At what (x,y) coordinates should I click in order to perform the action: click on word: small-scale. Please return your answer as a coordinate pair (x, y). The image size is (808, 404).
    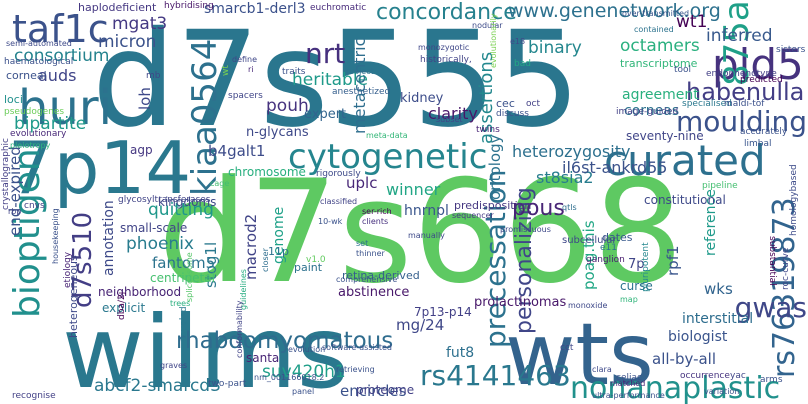
    Looking at the image, I should click on (154, 228).